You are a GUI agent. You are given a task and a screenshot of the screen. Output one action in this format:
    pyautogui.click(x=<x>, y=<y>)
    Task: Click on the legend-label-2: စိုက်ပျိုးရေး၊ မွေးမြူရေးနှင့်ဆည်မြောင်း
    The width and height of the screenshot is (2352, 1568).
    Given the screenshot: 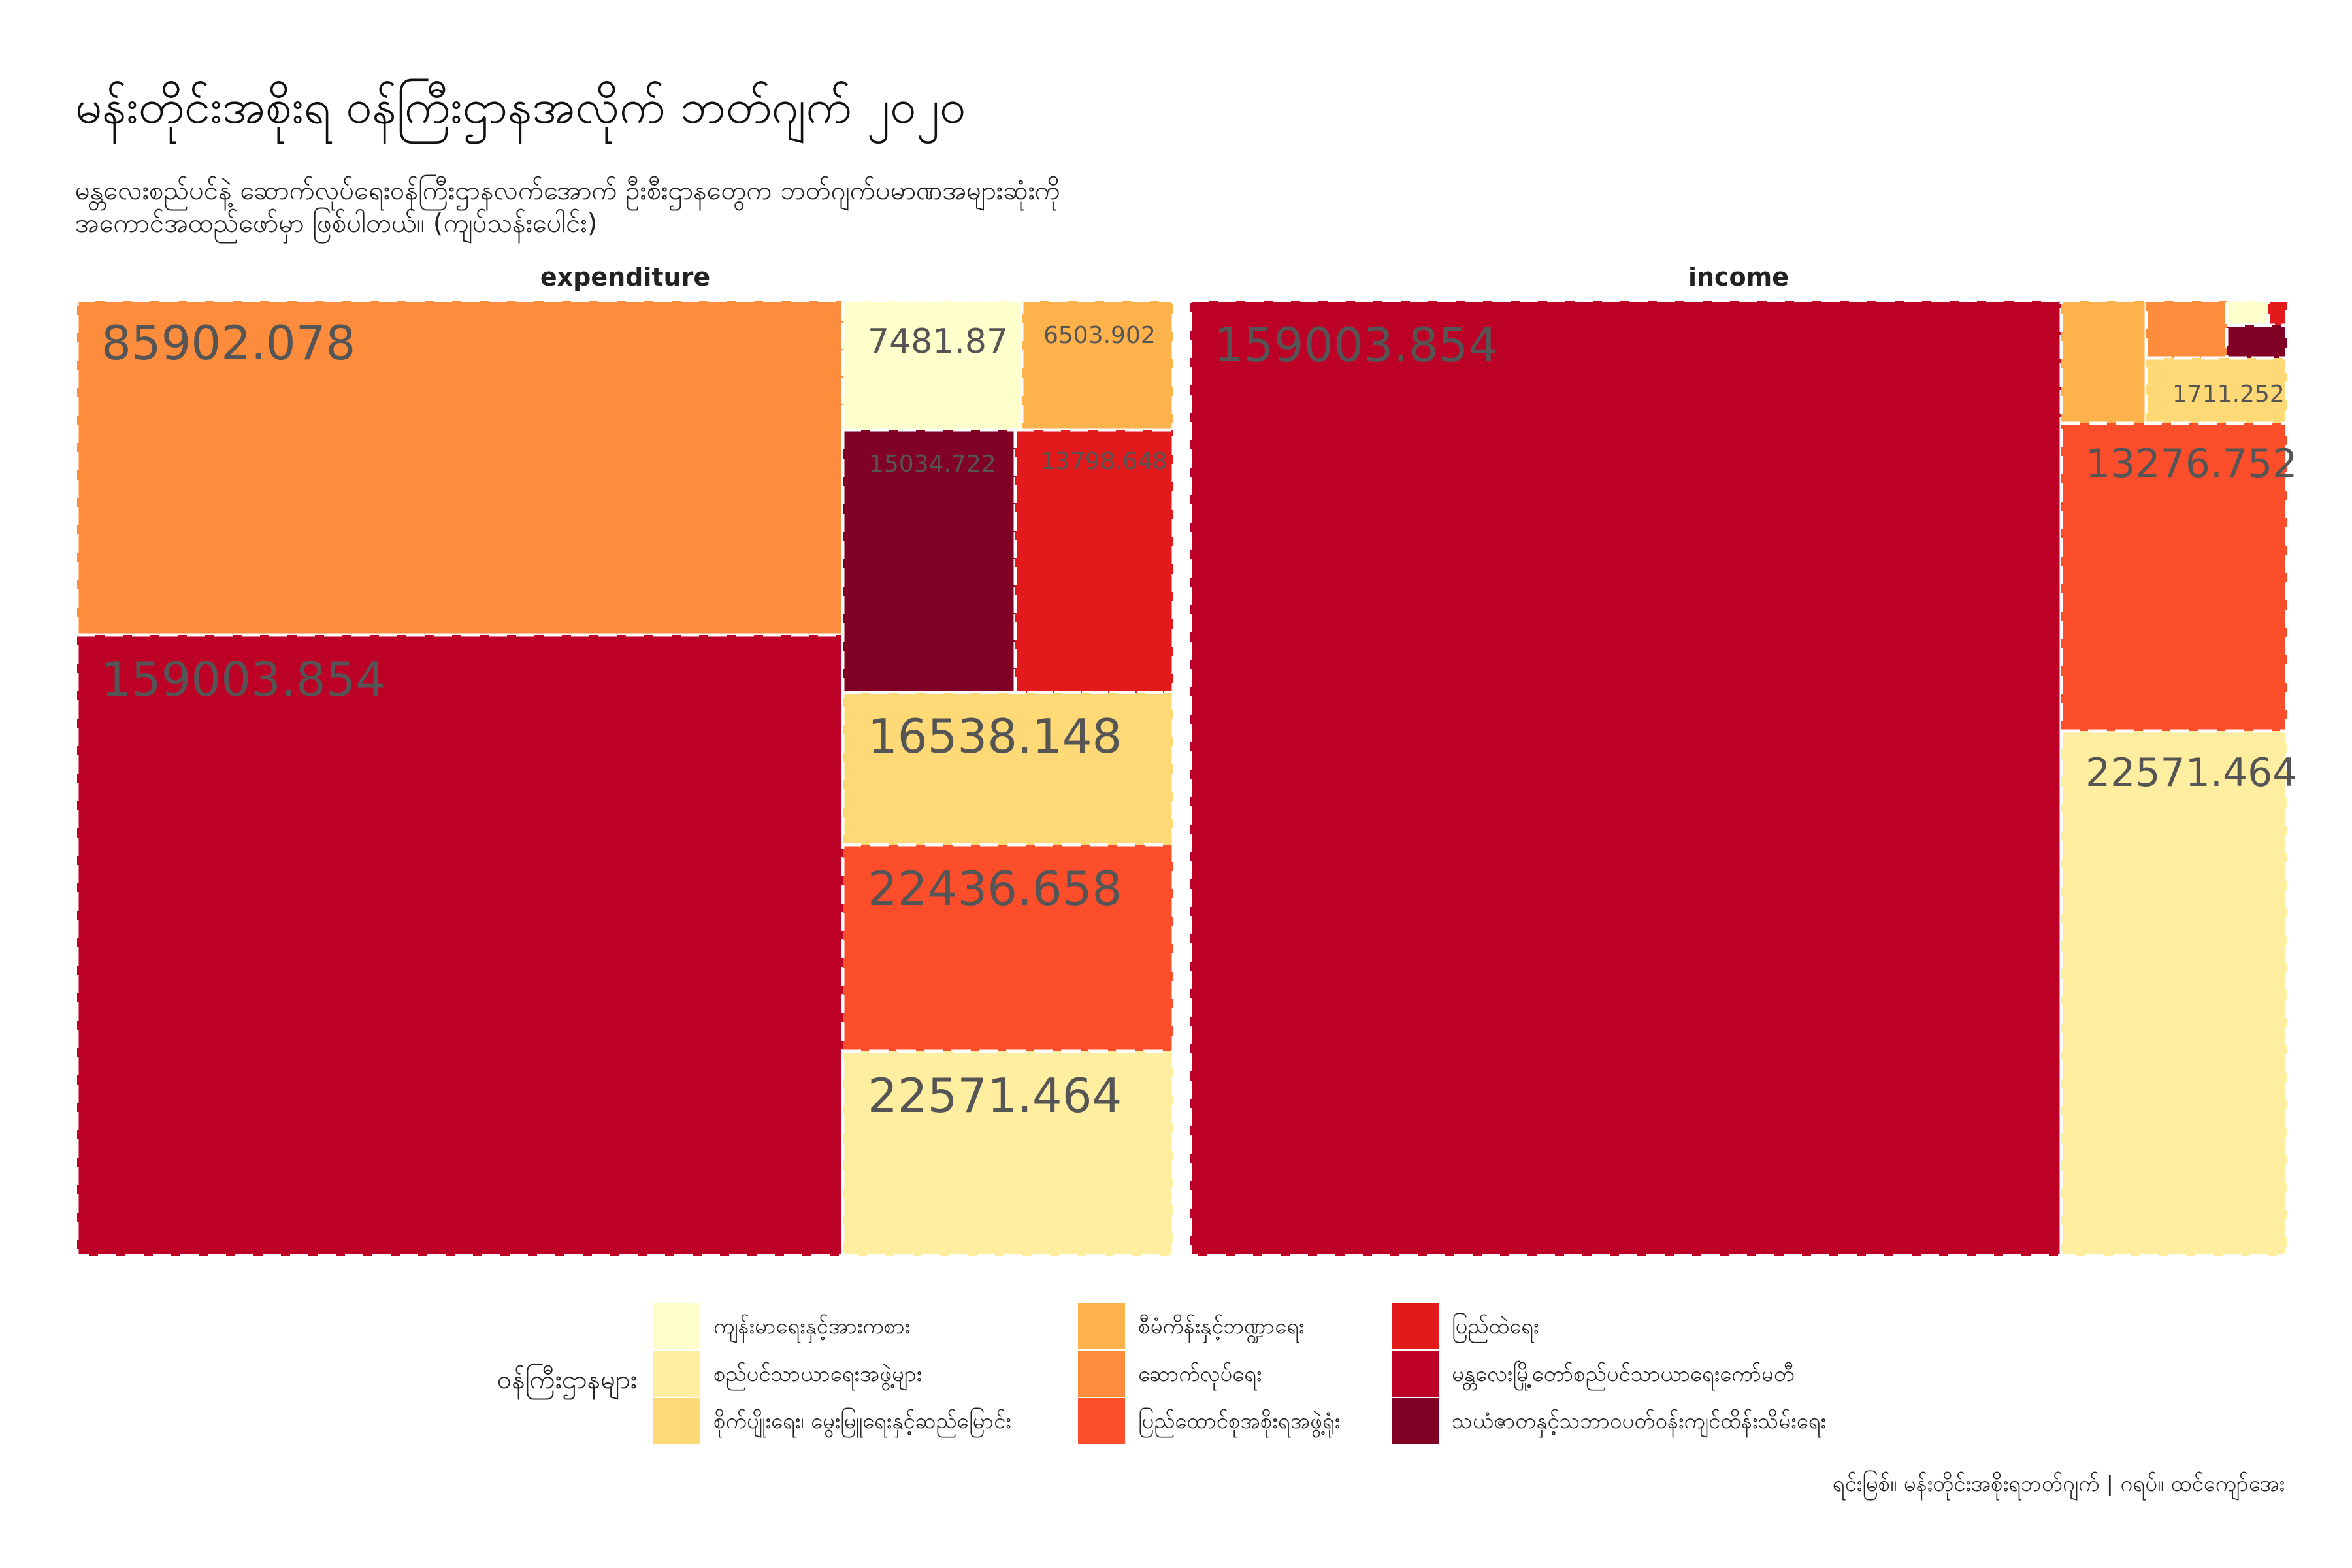 What is the action you would take?
    pyautogui.click(x=862, y=1423)
    